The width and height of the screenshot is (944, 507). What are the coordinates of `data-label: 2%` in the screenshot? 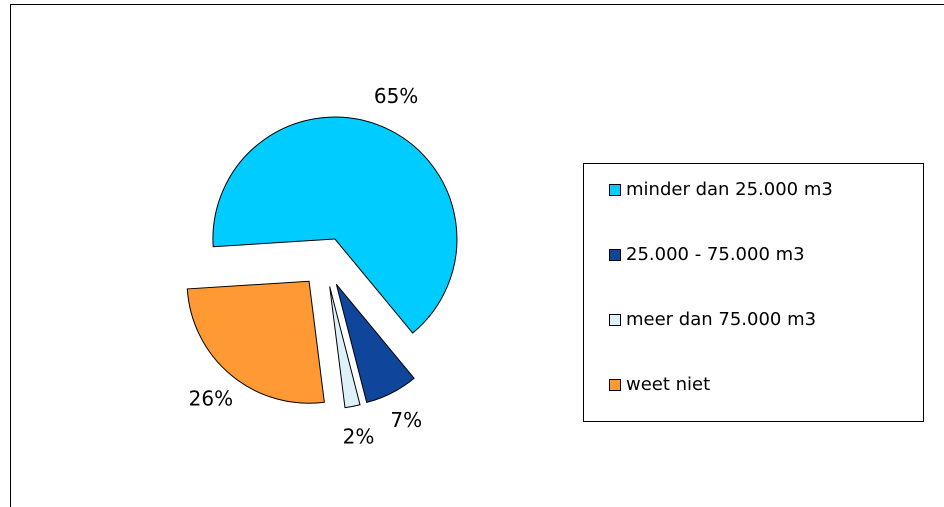 It's located at (359, 436).